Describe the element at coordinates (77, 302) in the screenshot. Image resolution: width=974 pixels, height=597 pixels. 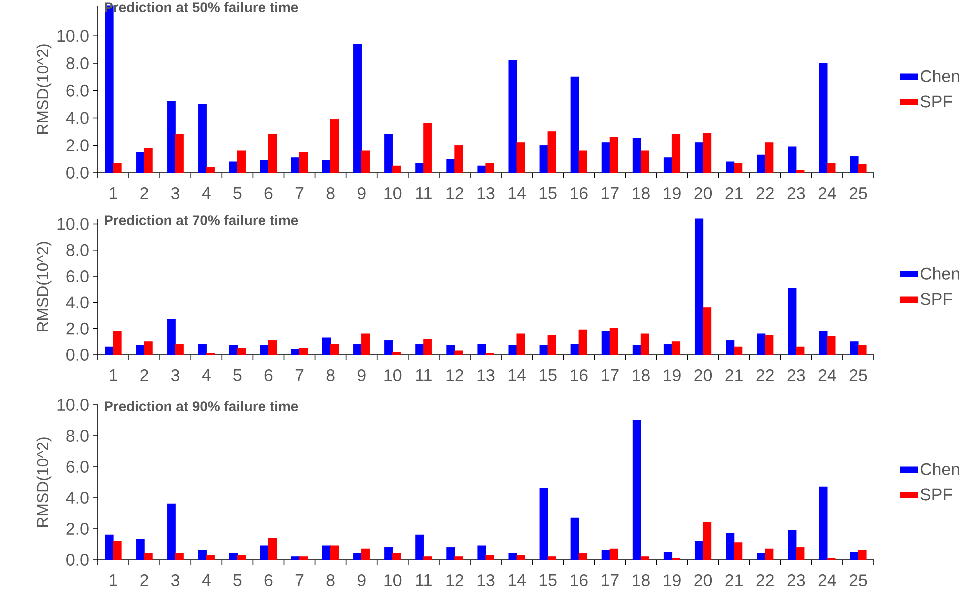
I see `y-tick-label: 4.0` at that location.